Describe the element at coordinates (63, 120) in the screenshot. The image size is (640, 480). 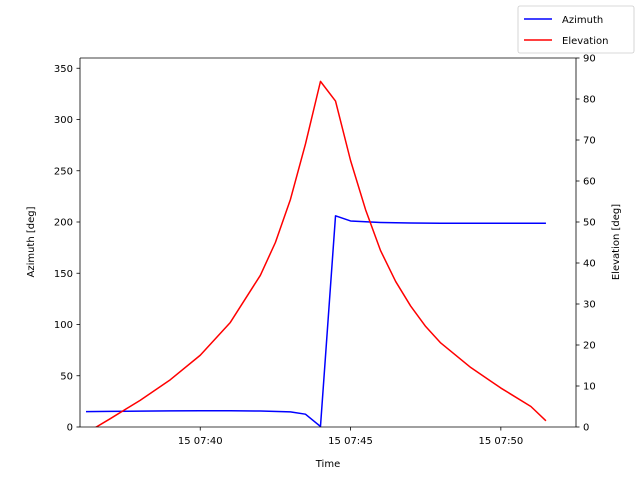
I see `y-left-tick-label: 300` at that location.